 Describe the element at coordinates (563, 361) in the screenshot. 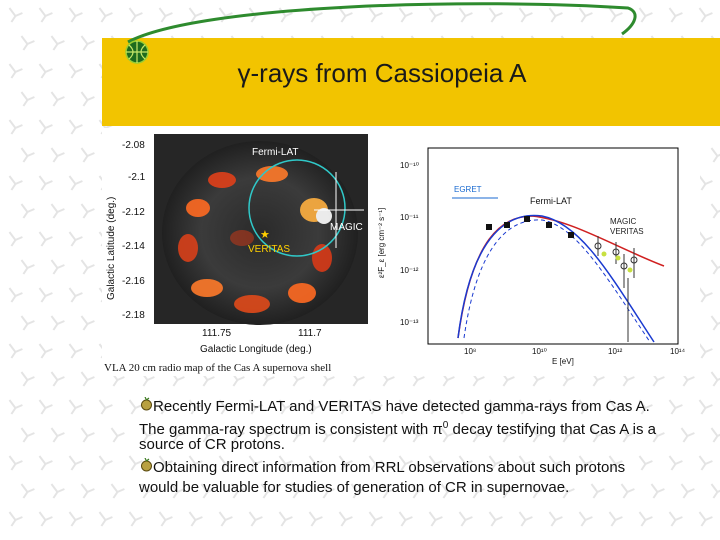

I see `x-axis-label: E [eV]` at that location.